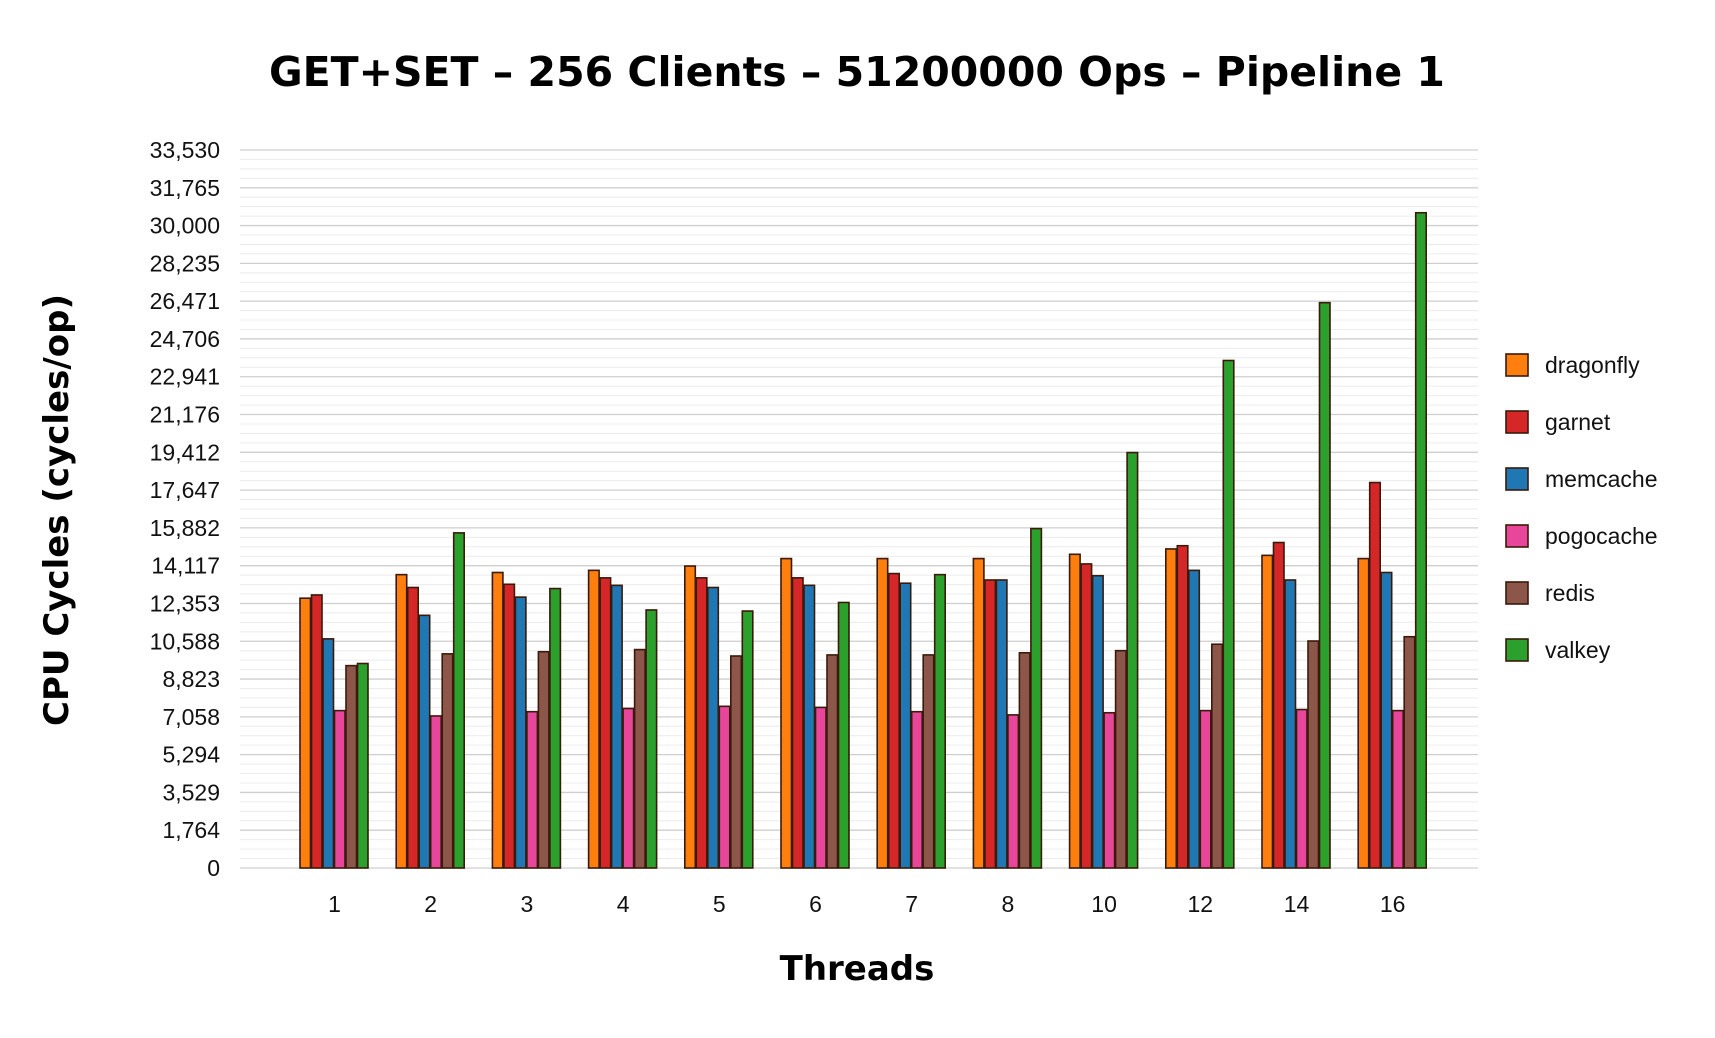 The width and height of the screenshot is (1715, 1038). What do you see at coordinates (185, 490) in the screenshot?
I see `y-tick-label: 17,647` at bounding box center [185, 490].